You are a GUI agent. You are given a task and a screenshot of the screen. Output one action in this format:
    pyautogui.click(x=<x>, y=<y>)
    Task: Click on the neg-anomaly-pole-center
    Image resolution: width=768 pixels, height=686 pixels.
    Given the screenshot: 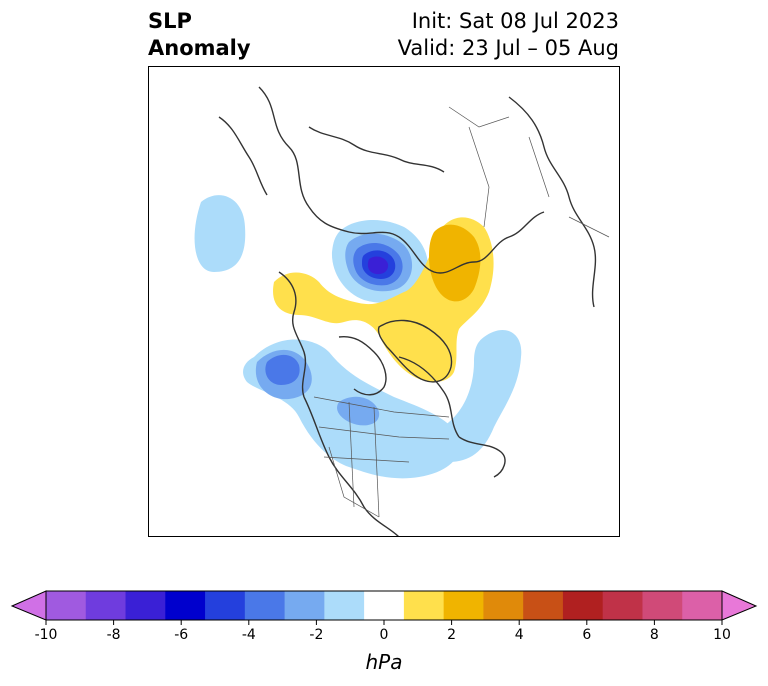 What is the action you would take?
    pyautogui.click(x=378, y=265)
    